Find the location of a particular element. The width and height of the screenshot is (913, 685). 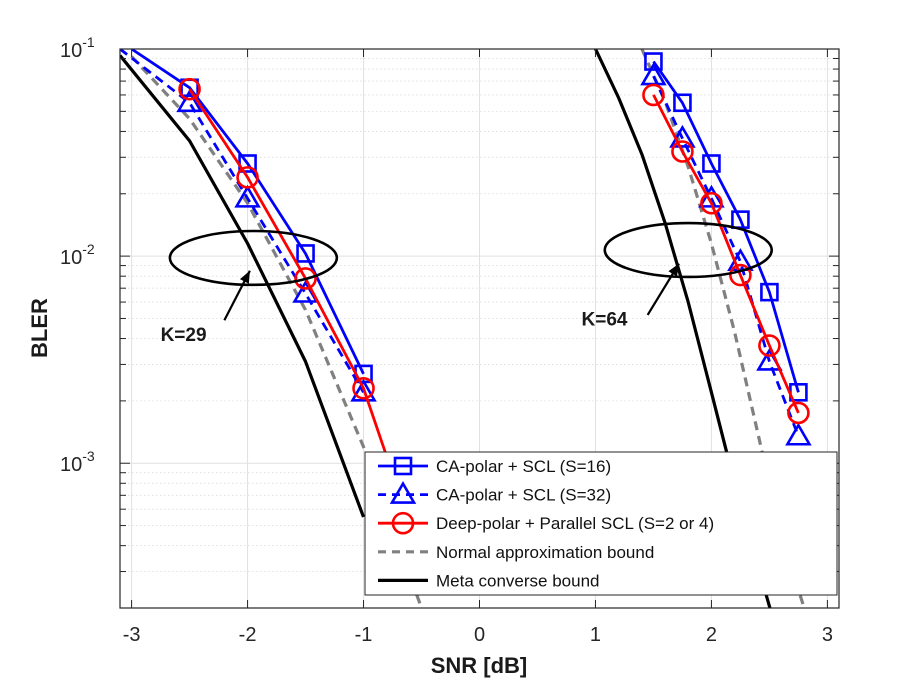

x-tick-label: 3 is located at coordinates (827, 635).